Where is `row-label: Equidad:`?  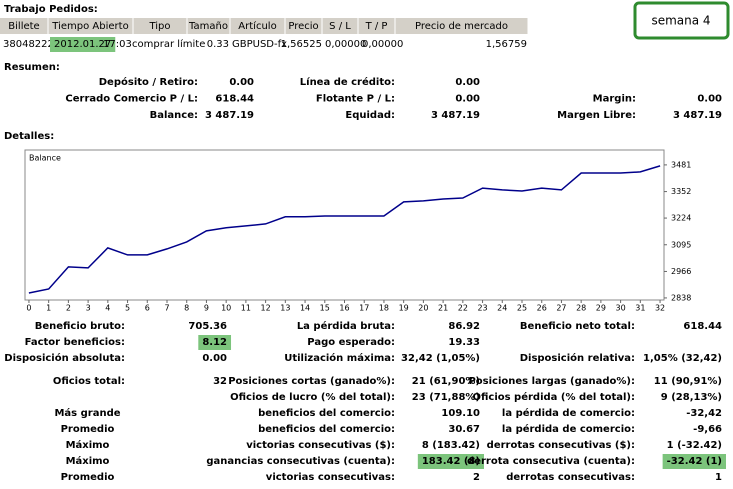 row-label: Equidad: is located at coordinates (370, 115).